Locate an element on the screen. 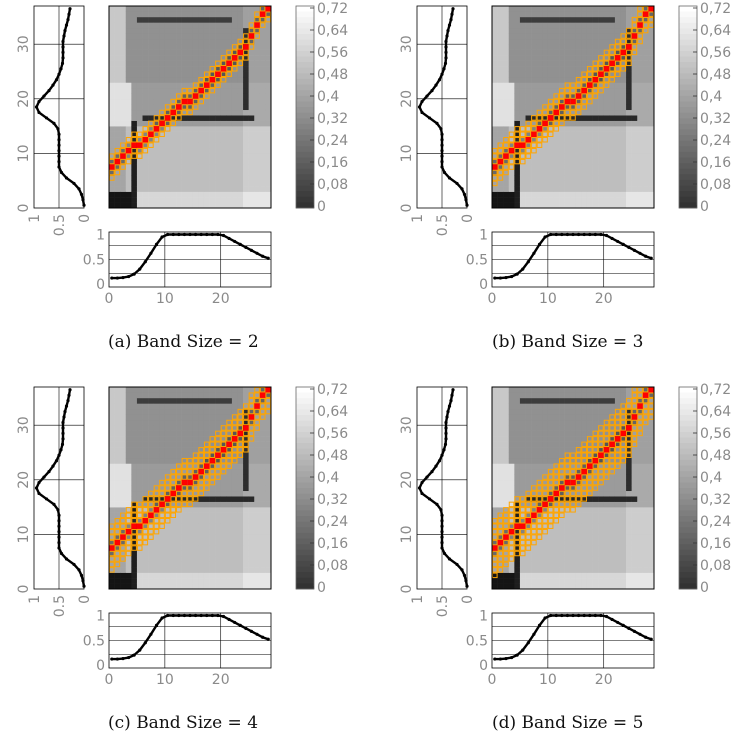  left-plot-tick-label: 0 is located at coordinates (407, 208).